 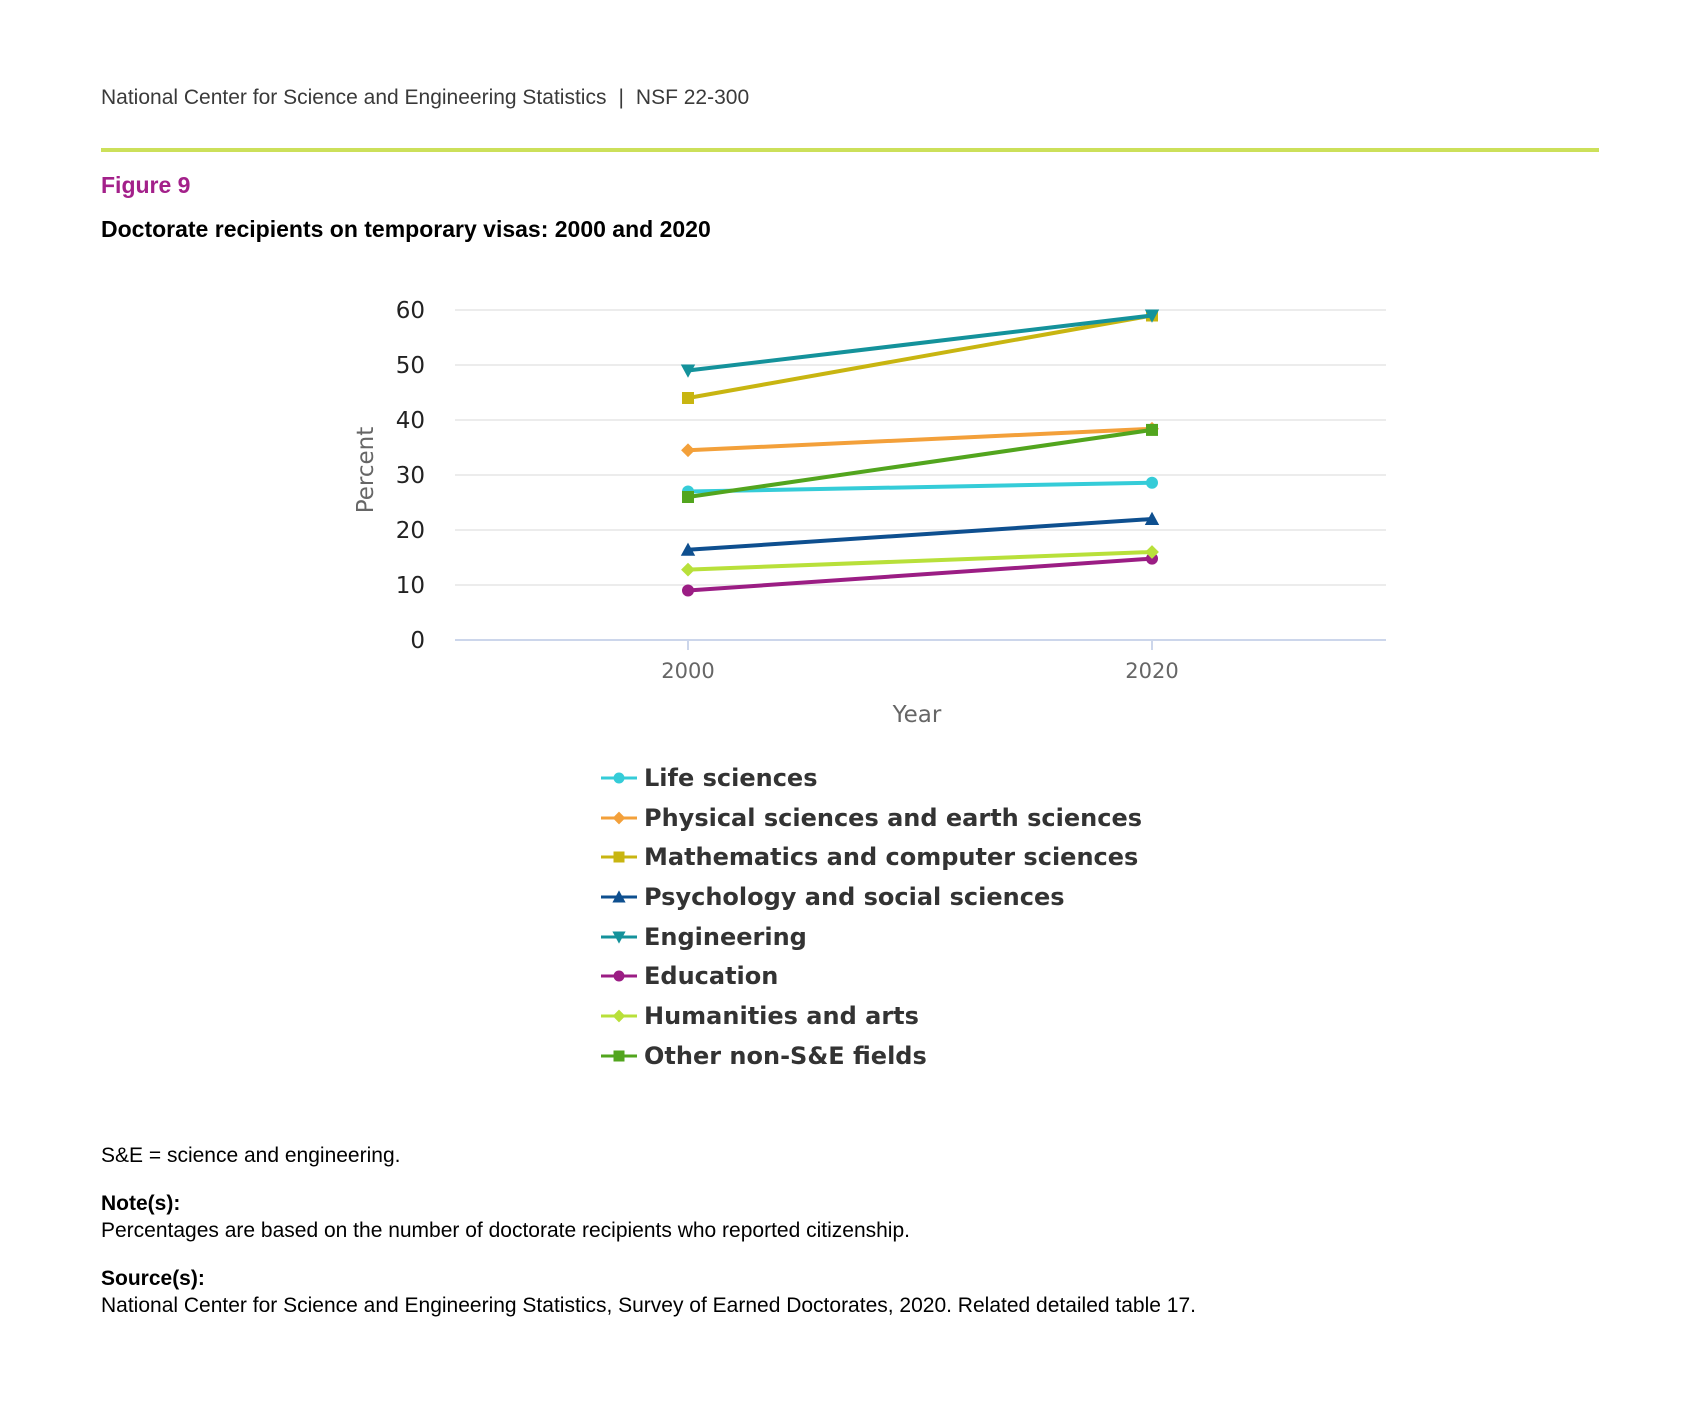 What do you see at coordinates (146, 185) in the screenshot?
I see `figure-label: Figure 9` at bounding box center [146, 185].